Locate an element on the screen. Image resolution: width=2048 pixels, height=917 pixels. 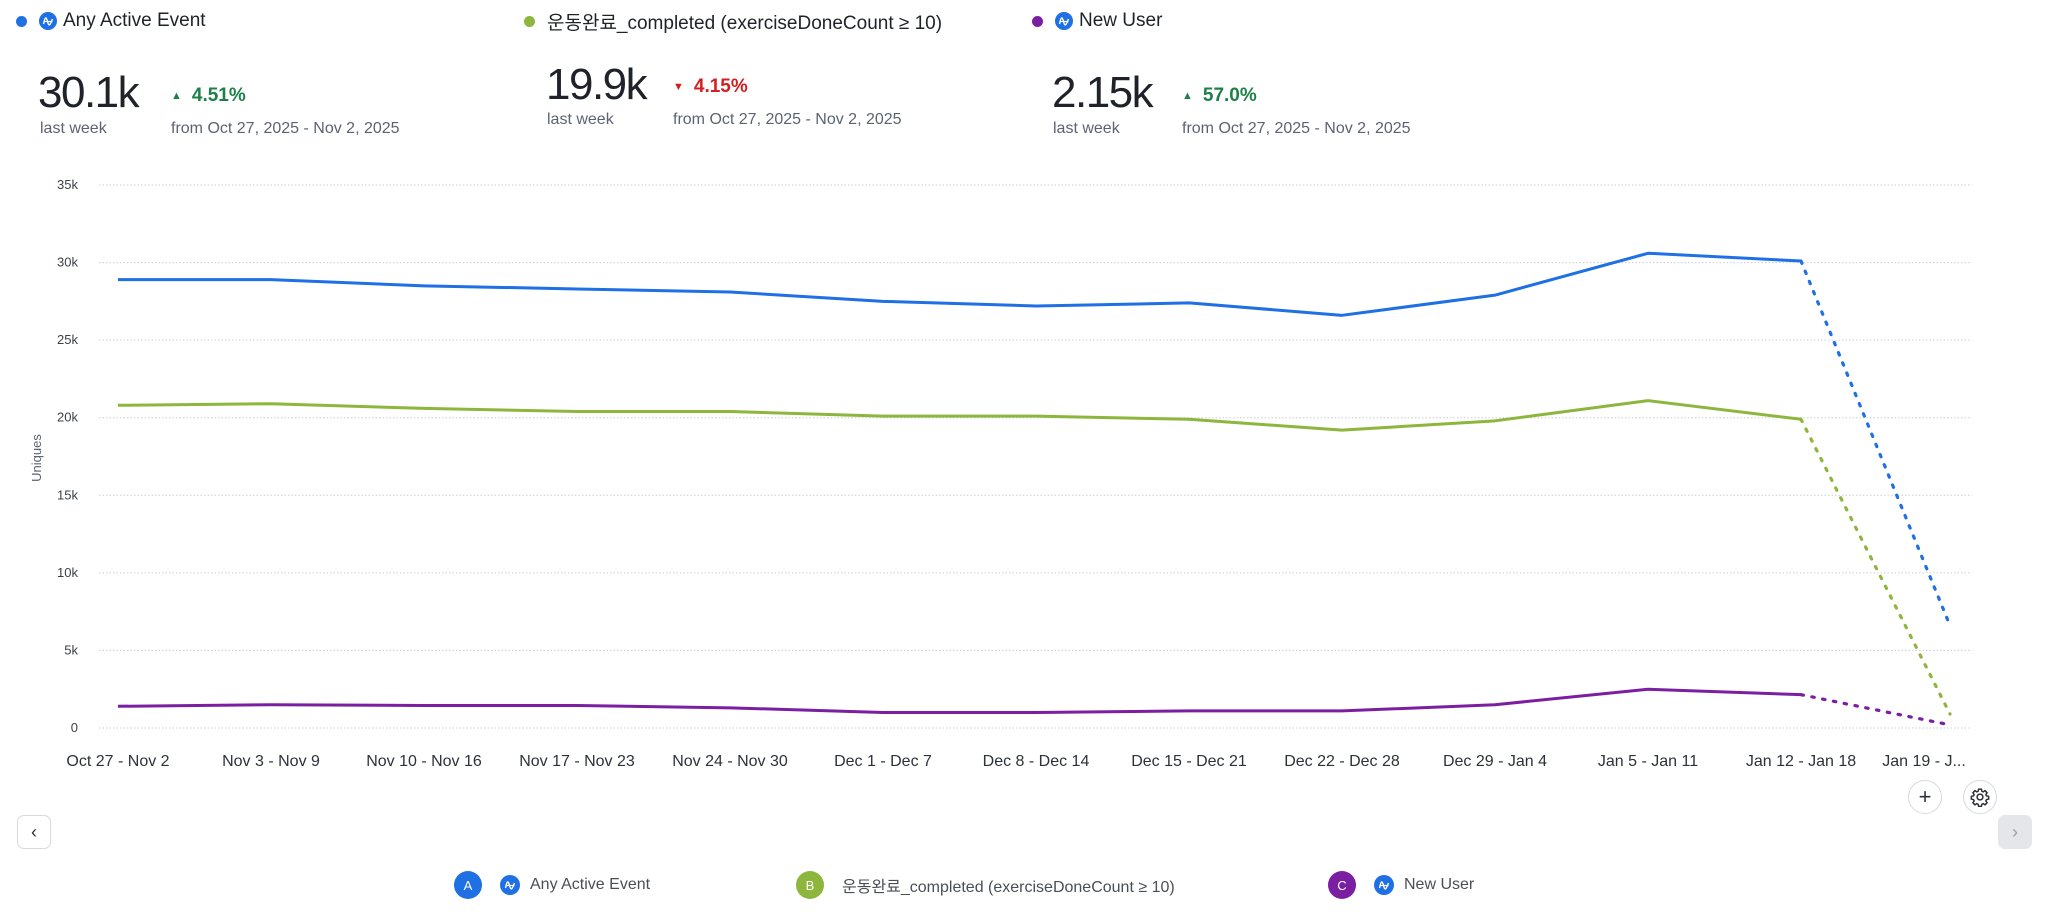
metric-legend: 운동완료_completed (exerciseDoneCount ≥ 10) is located at coordinates (733, 21).